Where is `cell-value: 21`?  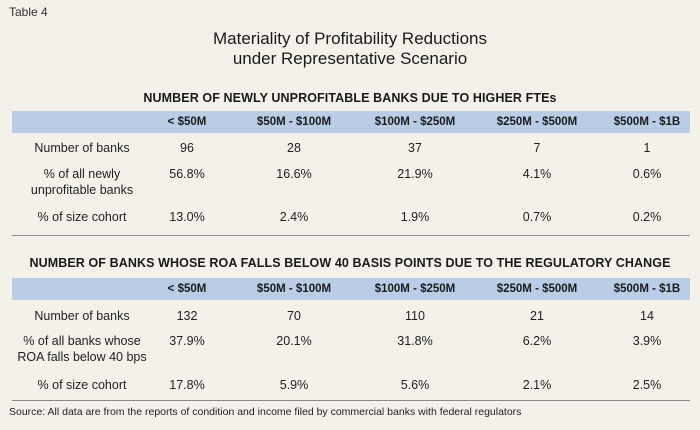 cell-value: 21 is located at coordinates (537, 316).